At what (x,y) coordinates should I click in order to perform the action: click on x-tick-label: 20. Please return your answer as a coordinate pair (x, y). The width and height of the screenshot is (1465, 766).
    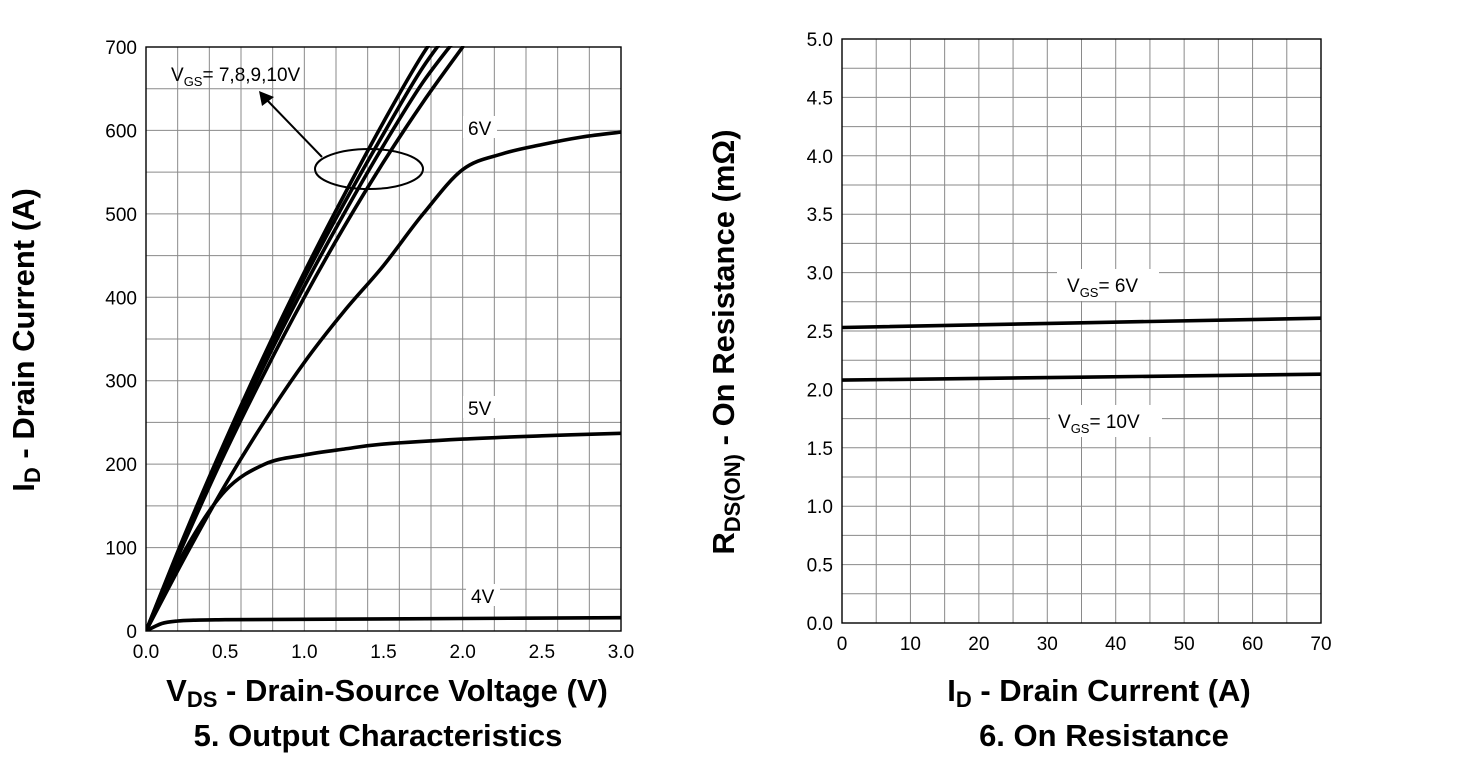
    Looking at the image, I should click on (978, 644).